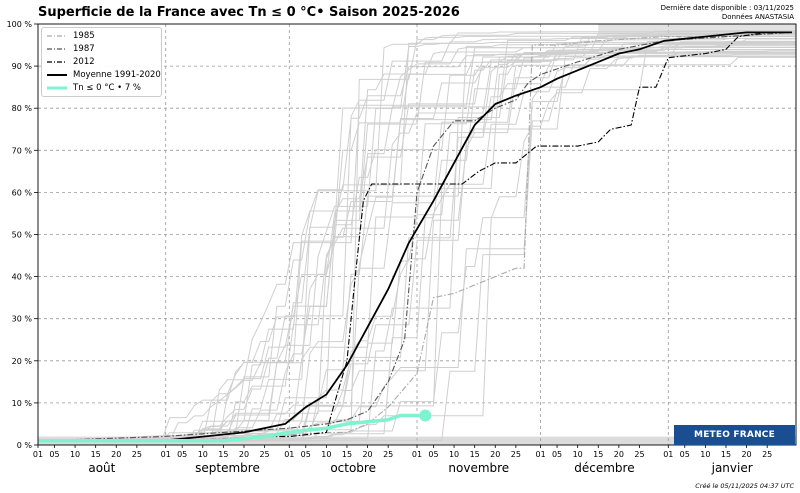  I want to click on y-tick-label: 0 %, so click(25, 445).